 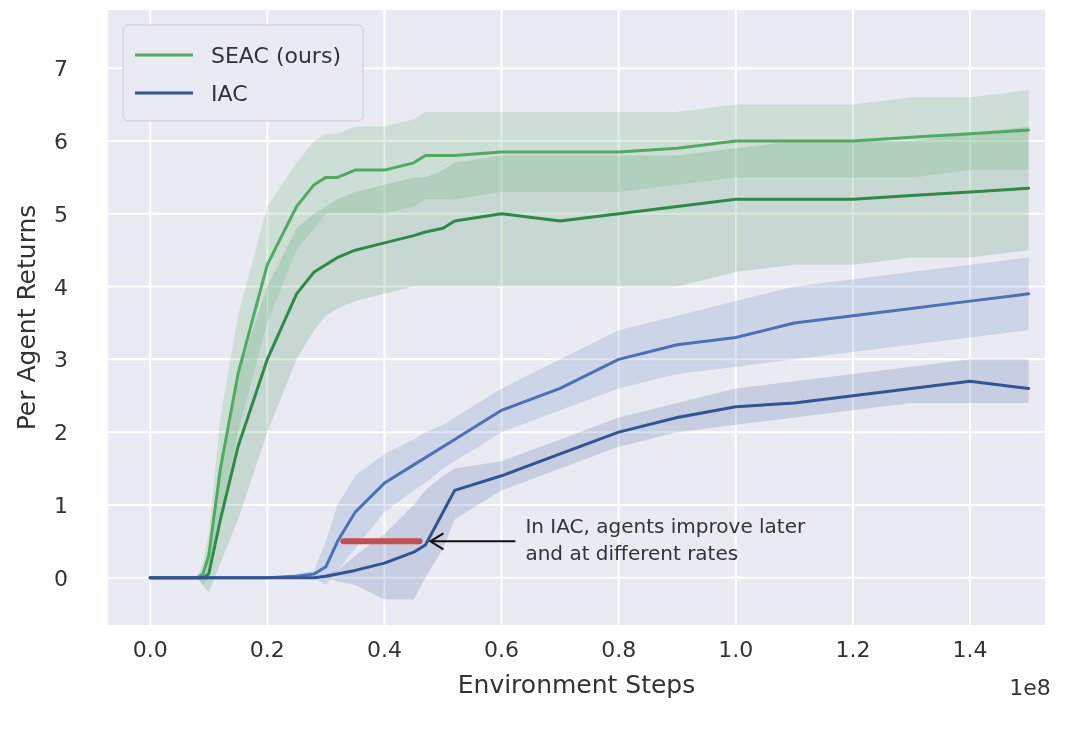 What do you see at coordinates (61, 214) in the screenshot?
I see `y-tick-label: 5` at bounding box center [61, 214].